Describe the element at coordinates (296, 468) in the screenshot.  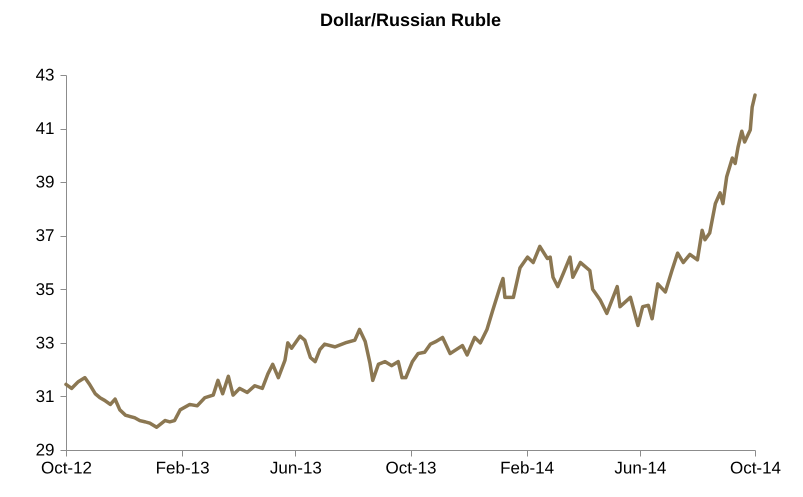
I see `x-tick-label: Jun-13` at that location.